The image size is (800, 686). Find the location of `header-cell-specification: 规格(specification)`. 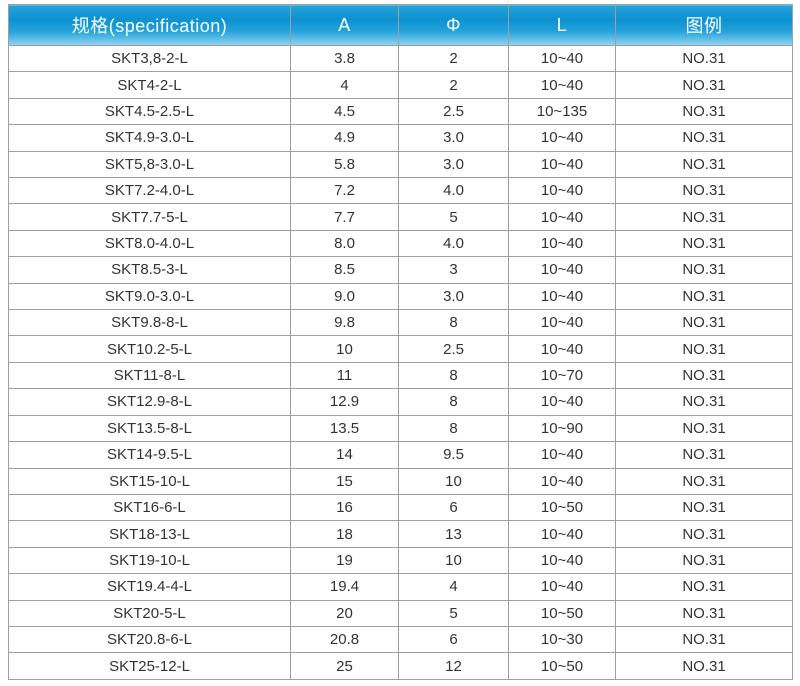

header-cell-specification: 规格(specification) is located at coordinates (149, 25).